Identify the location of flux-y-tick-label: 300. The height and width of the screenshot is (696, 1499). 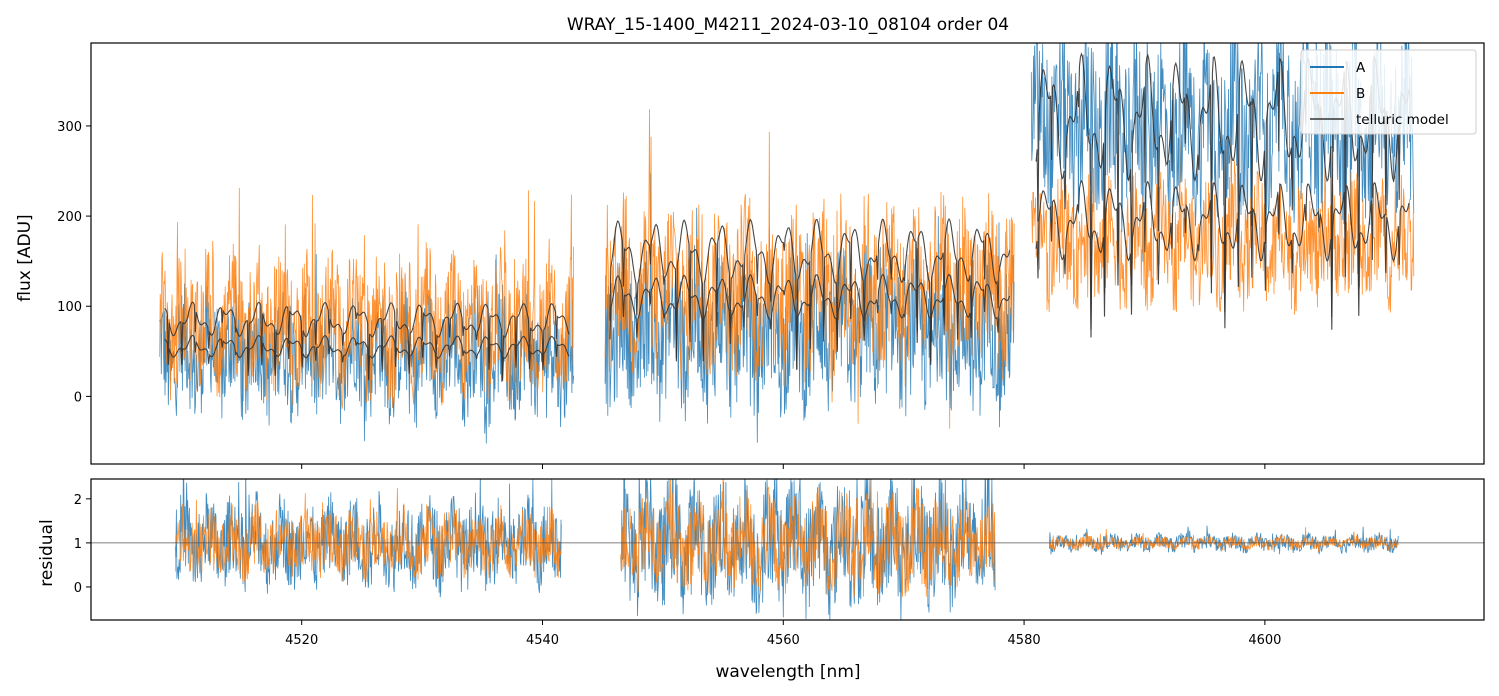
(69, 127).